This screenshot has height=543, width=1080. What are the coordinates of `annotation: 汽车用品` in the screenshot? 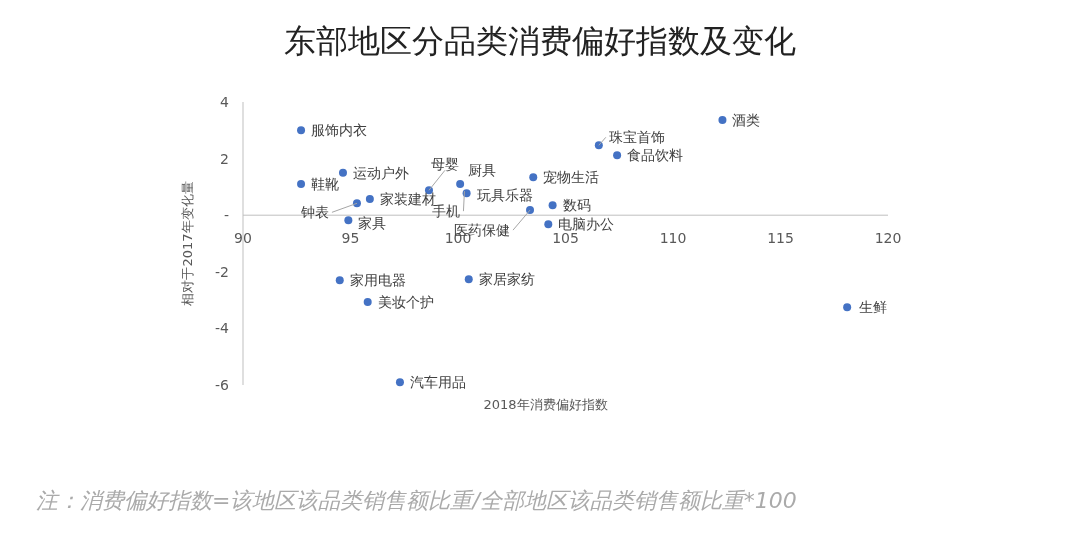 It's located at (437, 382).